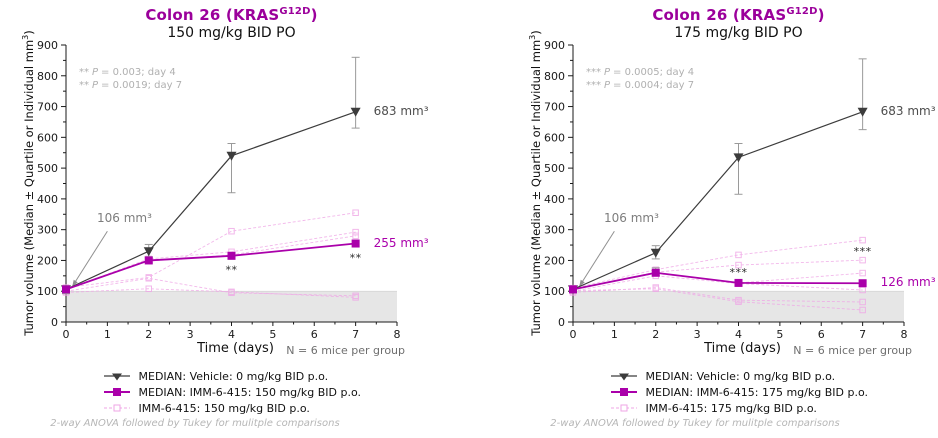 This screenshot has height=438, width=938. I want to click on legend-item-treatment-median: MEDIAN: IMM-6-415: 150 mg/kg BID p.o., so click(247, 392).